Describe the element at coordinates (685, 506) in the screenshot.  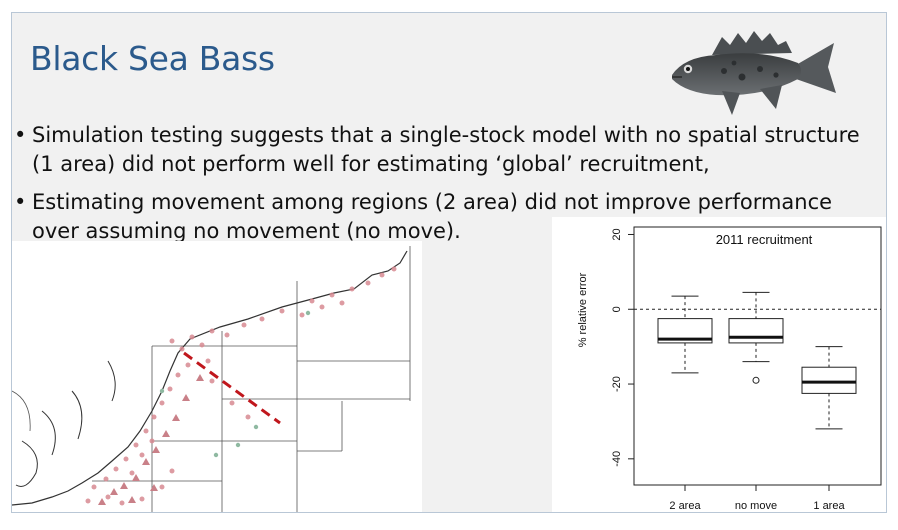
I see `x-tick-label: 2 area` at that location.